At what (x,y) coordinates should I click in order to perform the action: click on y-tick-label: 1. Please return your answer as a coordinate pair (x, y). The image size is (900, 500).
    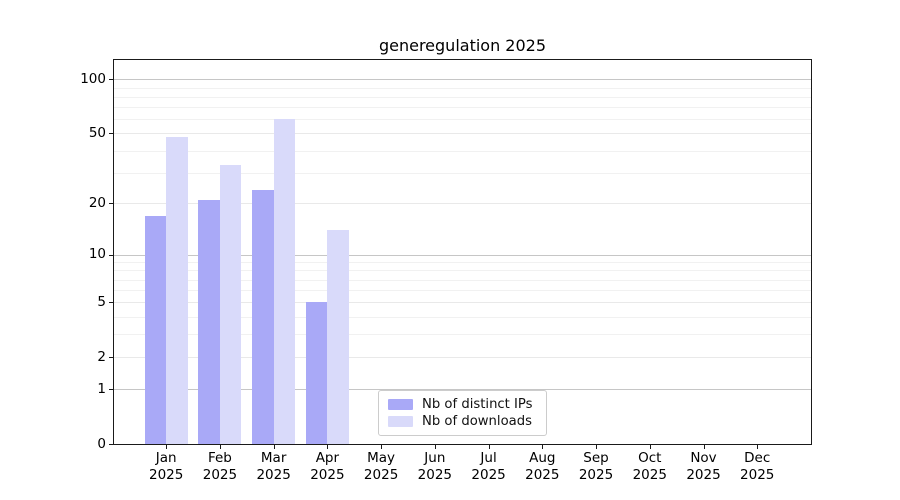
    Looking at the image, I should click on (101, 388).